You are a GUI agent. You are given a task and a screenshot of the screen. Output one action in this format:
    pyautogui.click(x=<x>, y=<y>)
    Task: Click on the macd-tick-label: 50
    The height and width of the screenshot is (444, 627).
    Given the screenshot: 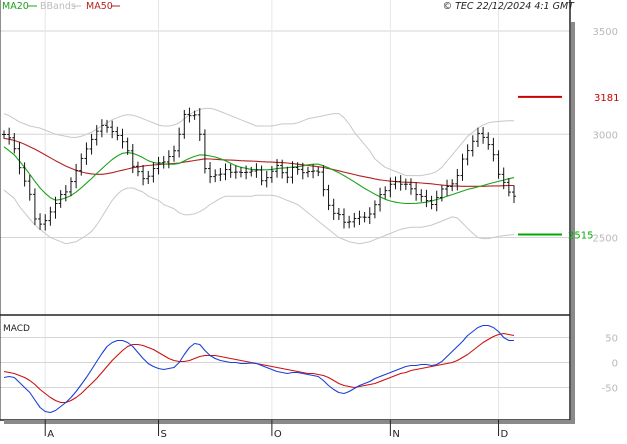 What is the action you would take?
    pyautogui.click(x=611, y=339)
    